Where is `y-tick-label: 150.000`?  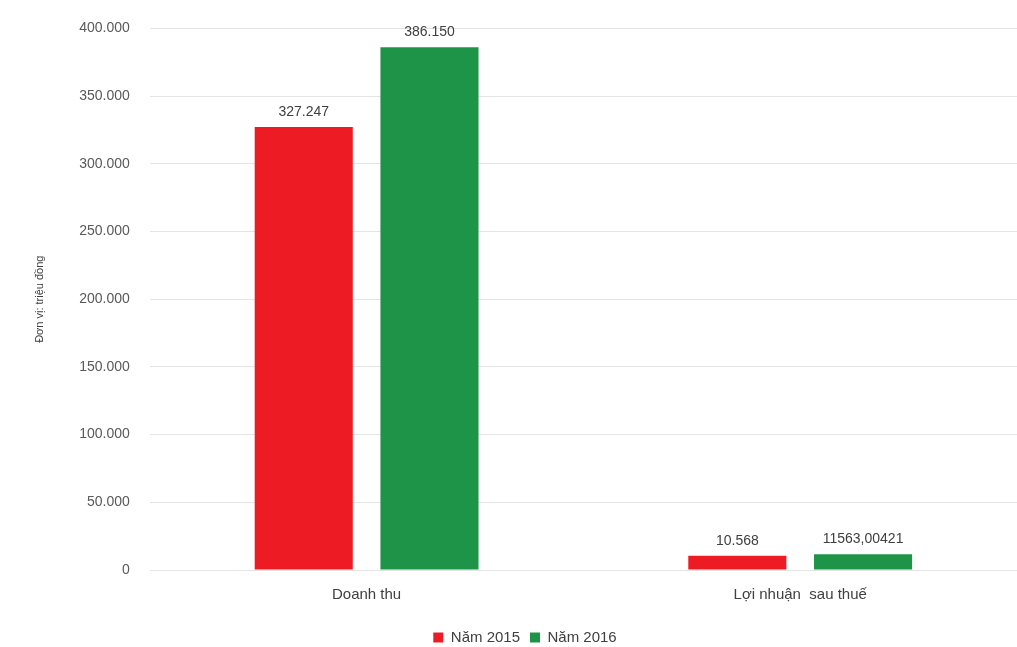 y-tick-label: 150.000 is located at coordinates (105, 365).